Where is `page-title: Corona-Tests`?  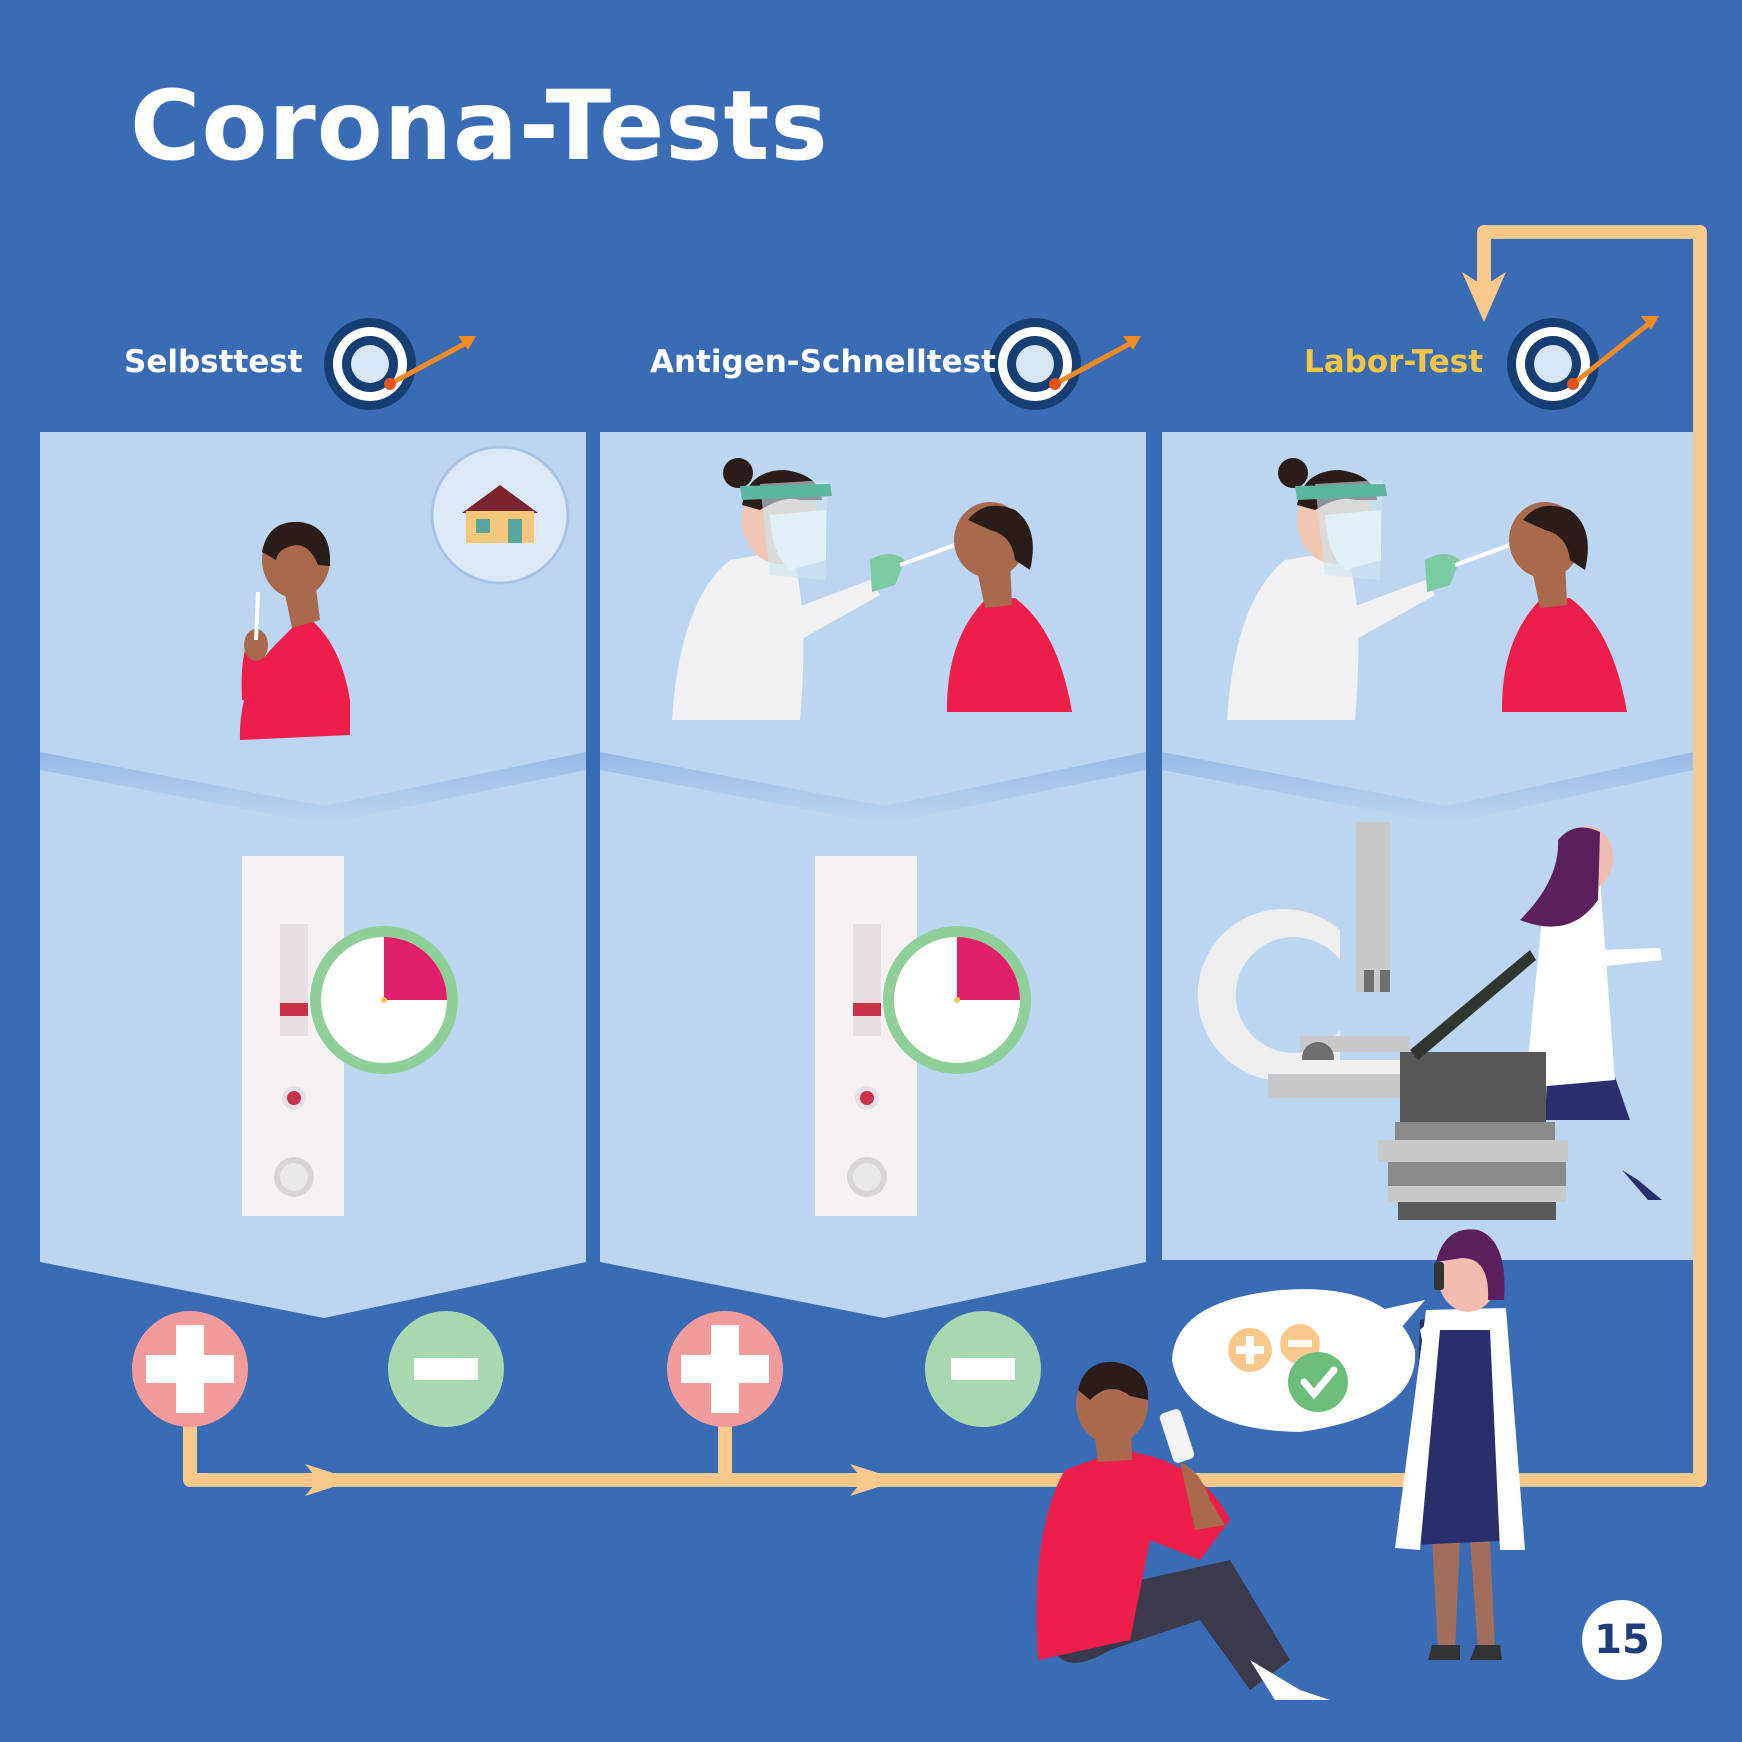 page-title: Corona-Tests is located at coordinates (479, 126).